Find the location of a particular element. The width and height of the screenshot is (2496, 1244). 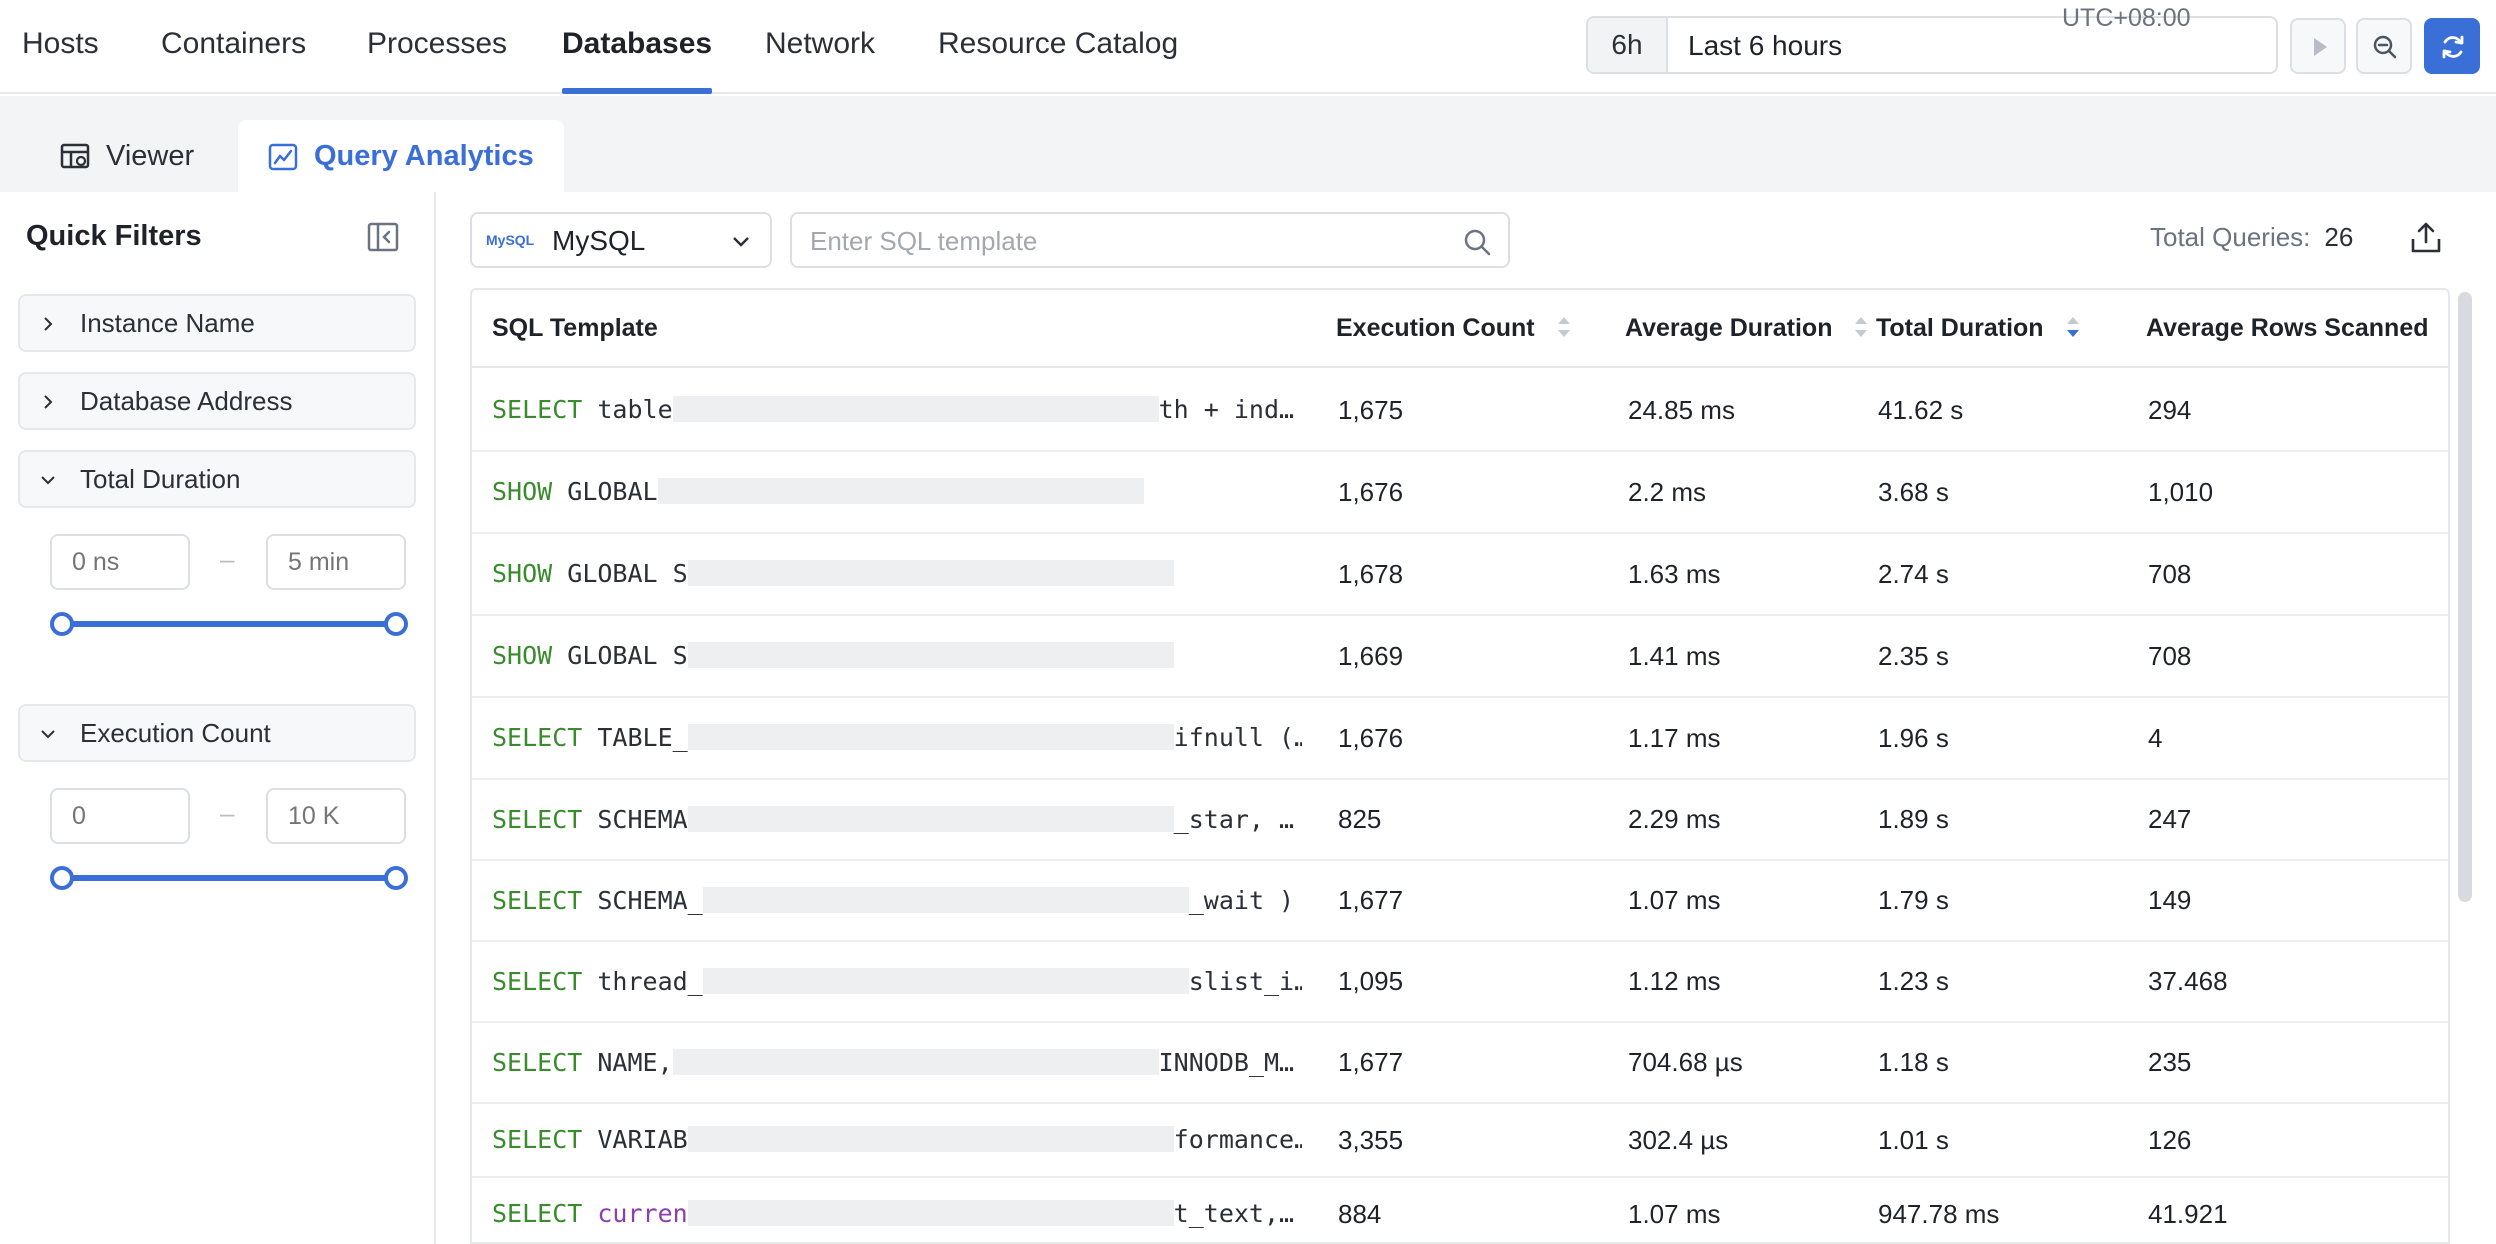

total-duration-cell: 1.96 s is located at coordinates (1913, 738).